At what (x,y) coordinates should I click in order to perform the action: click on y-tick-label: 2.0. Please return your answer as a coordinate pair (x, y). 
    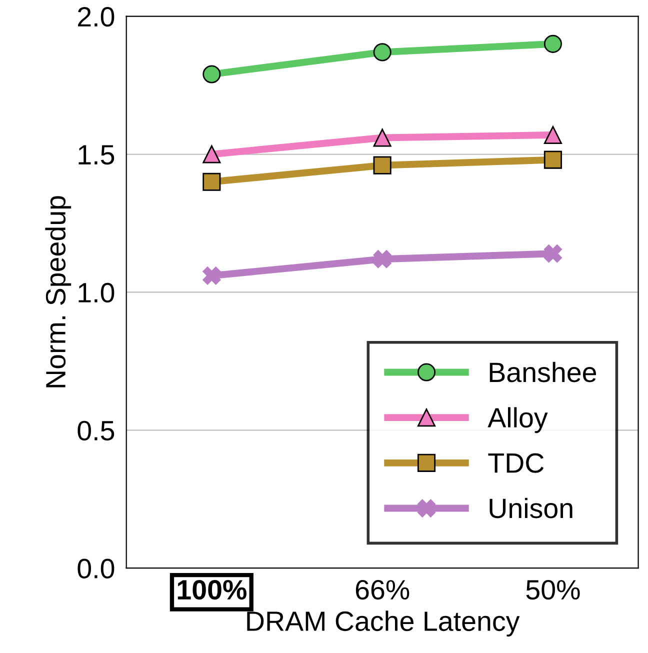
    Looking at the image, I should click on (96, 16).